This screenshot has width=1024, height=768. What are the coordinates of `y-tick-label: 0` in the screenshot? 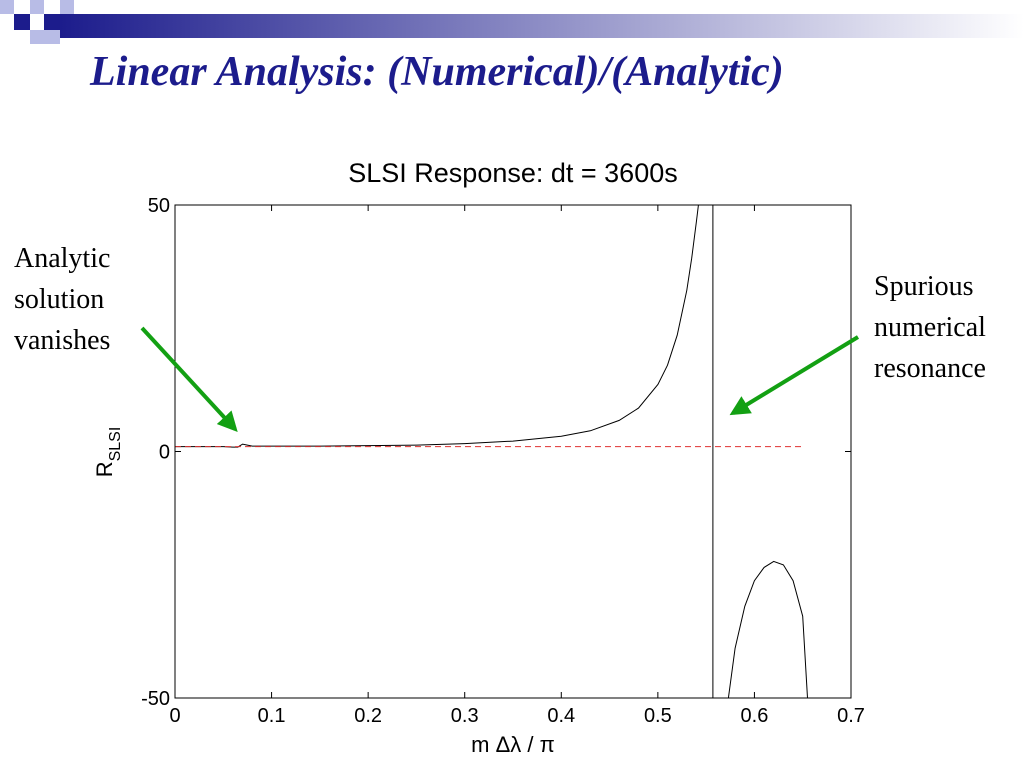 It's located at (164, 453).